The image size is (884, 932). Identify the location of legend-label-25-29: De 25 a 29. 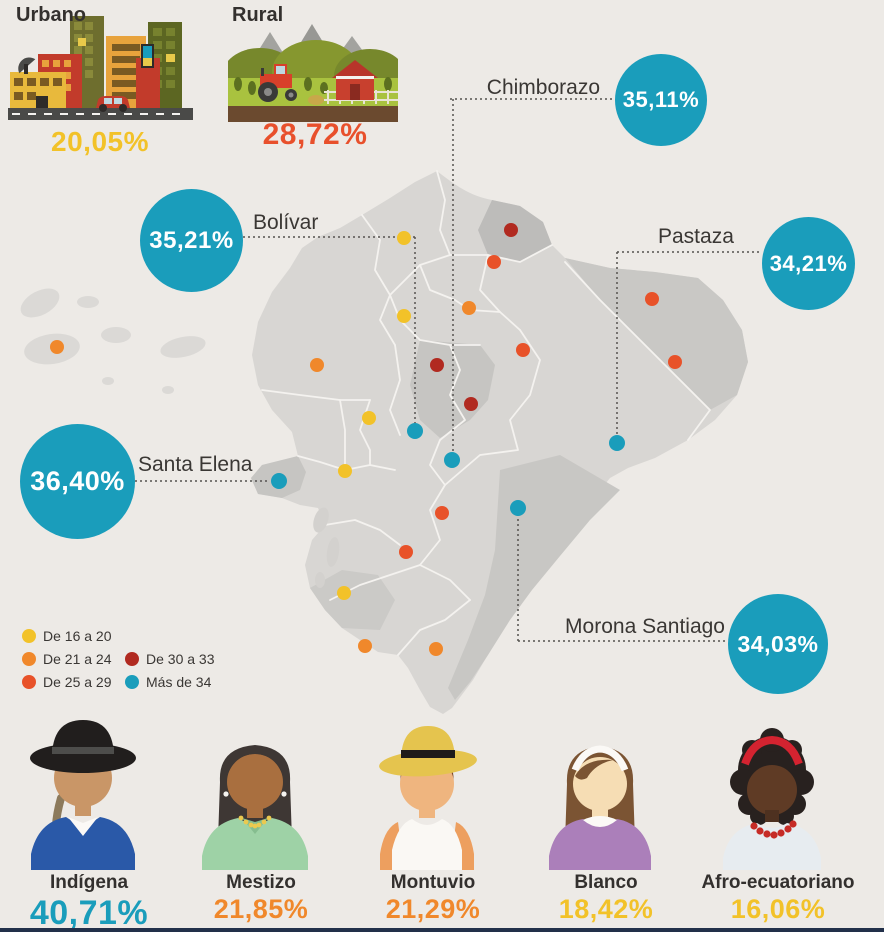
(77, 682).